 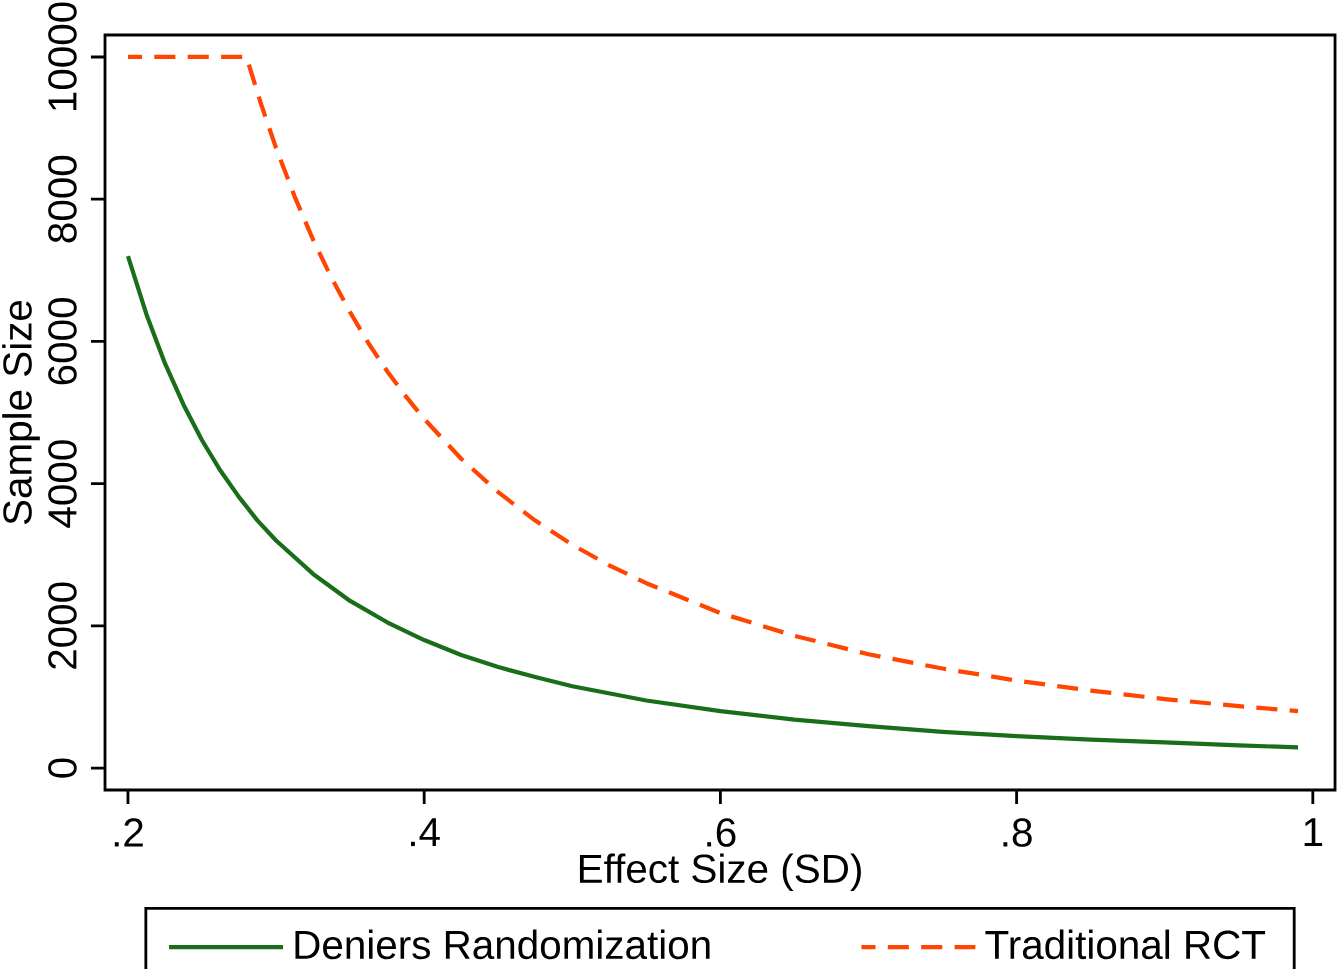 What do you see at coordinates (1017, 832) in the screenshot?
I see `x-tick-label: .8` at bounding box center [1017, 832].